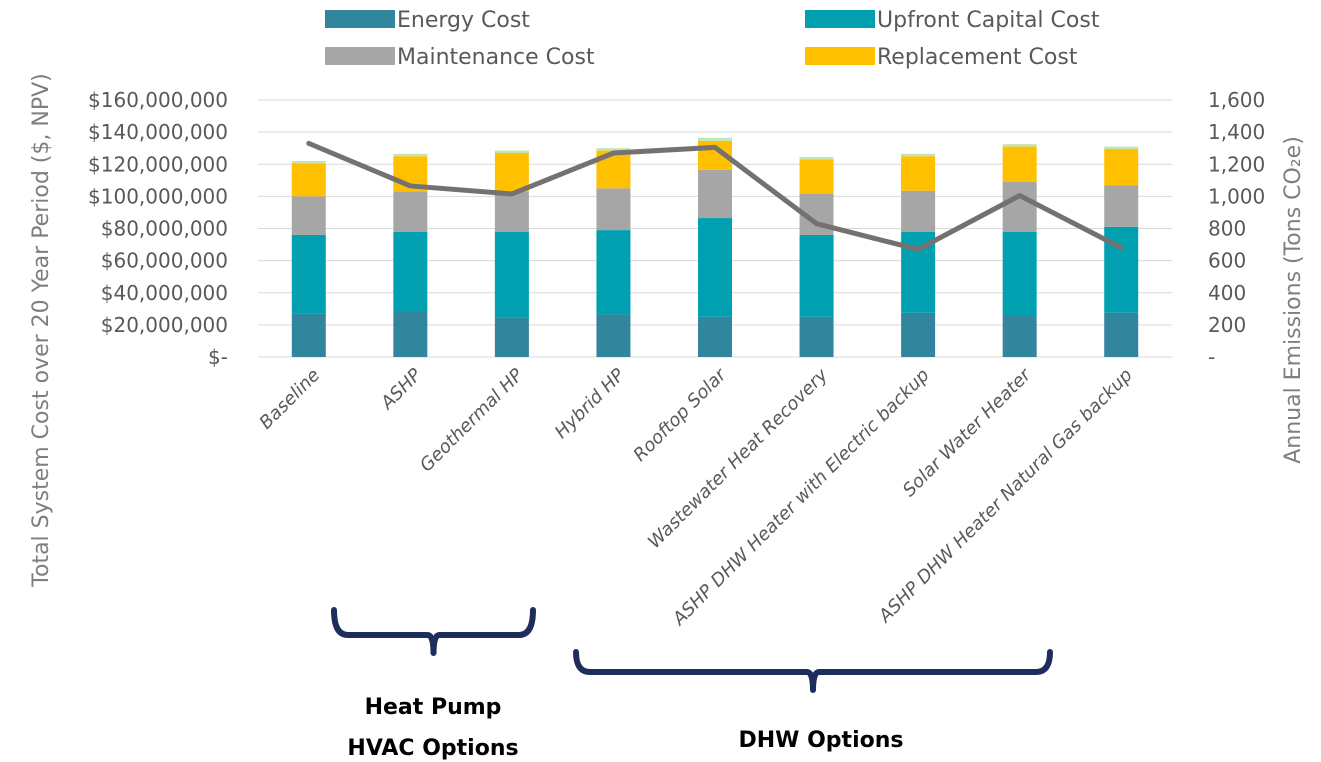  I want to click on left-tick-label: $120,000,000, so click(158, 164).